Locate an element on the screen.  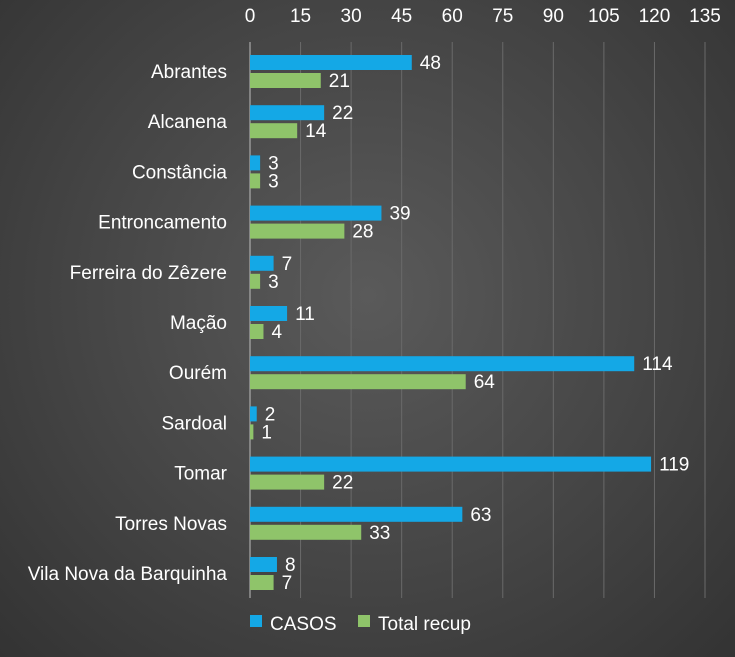
data-label: 114 is located at coordinates (657, 364).